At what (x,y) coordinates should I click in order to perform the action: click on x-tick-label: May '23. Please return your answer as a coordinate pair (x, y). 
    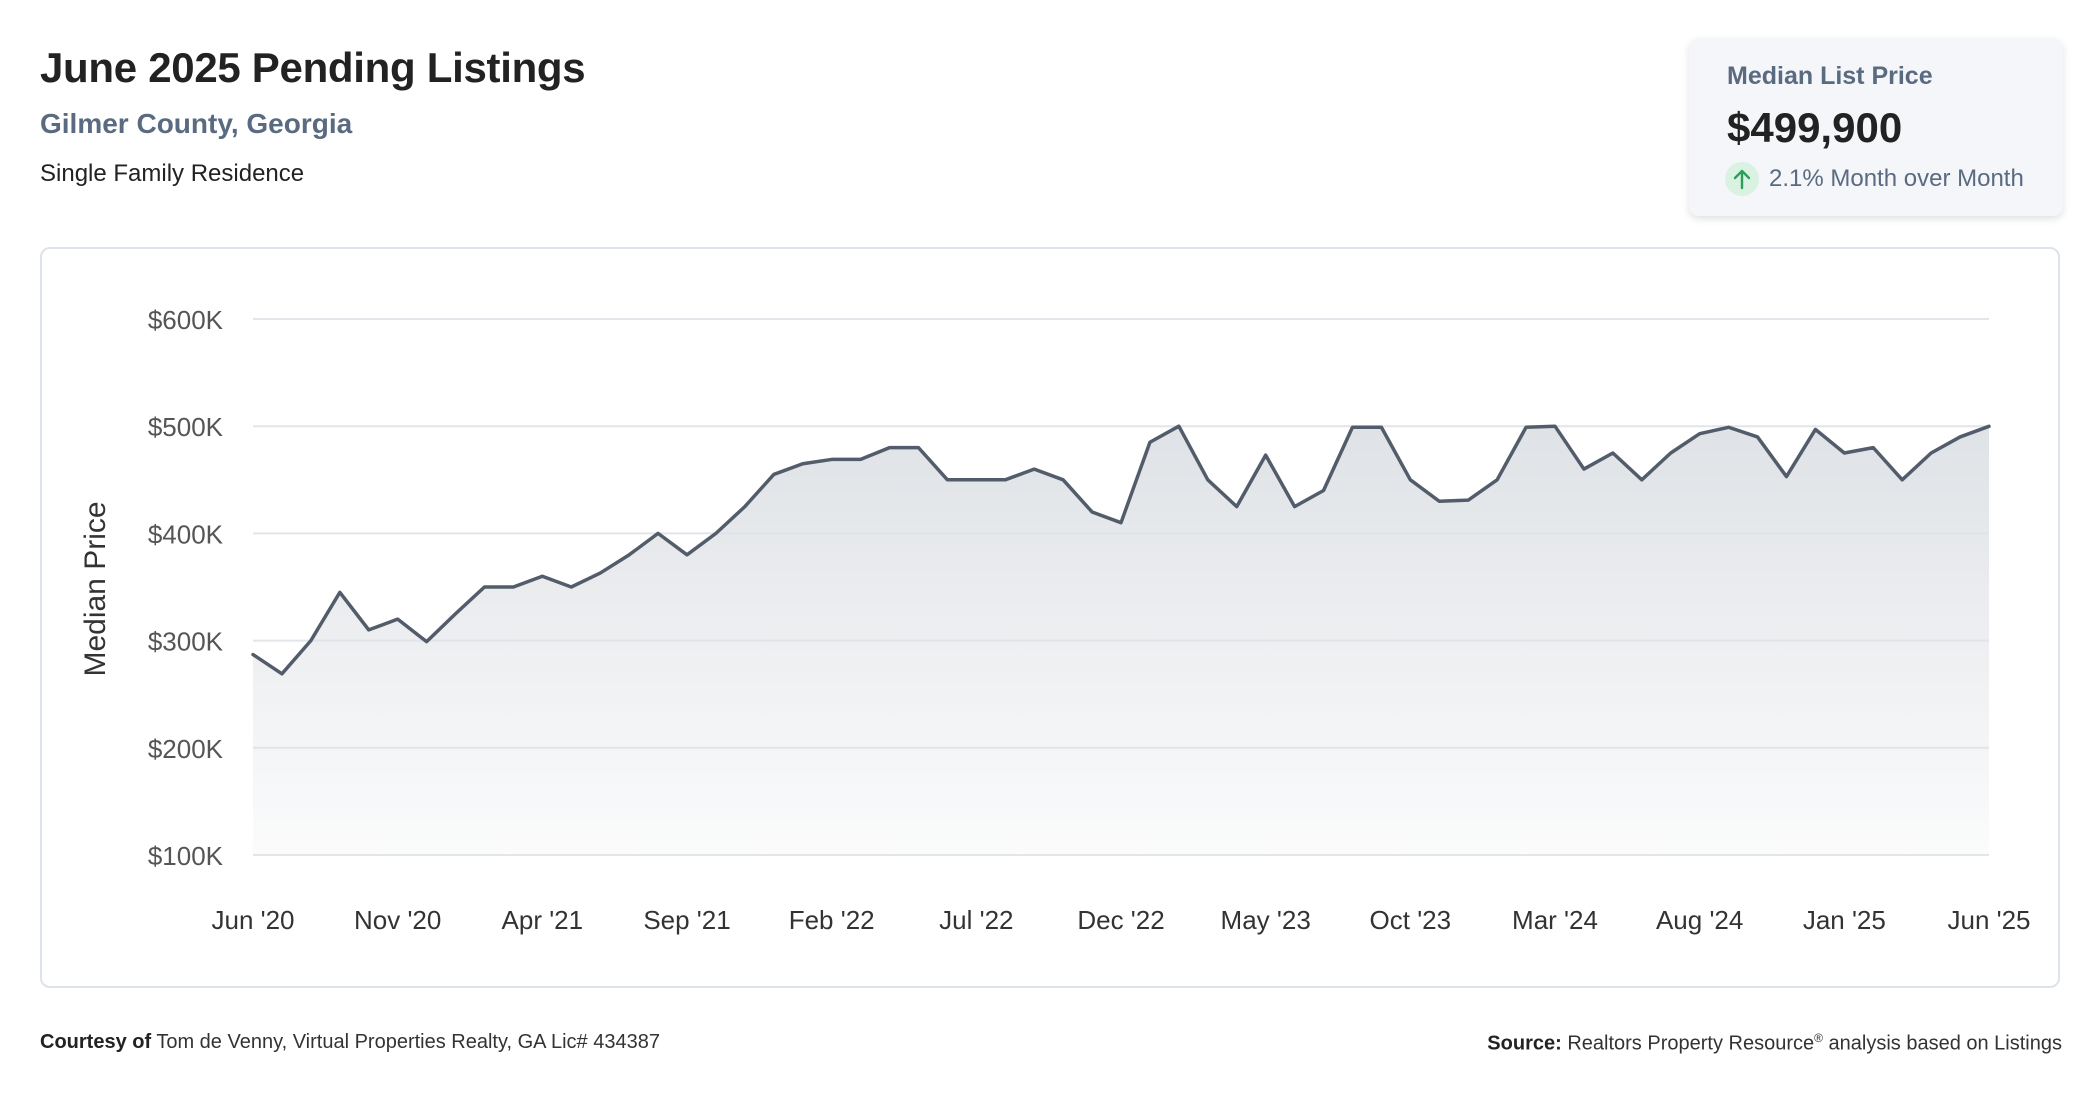
    Looking at the image, I should click on (1266, 920).